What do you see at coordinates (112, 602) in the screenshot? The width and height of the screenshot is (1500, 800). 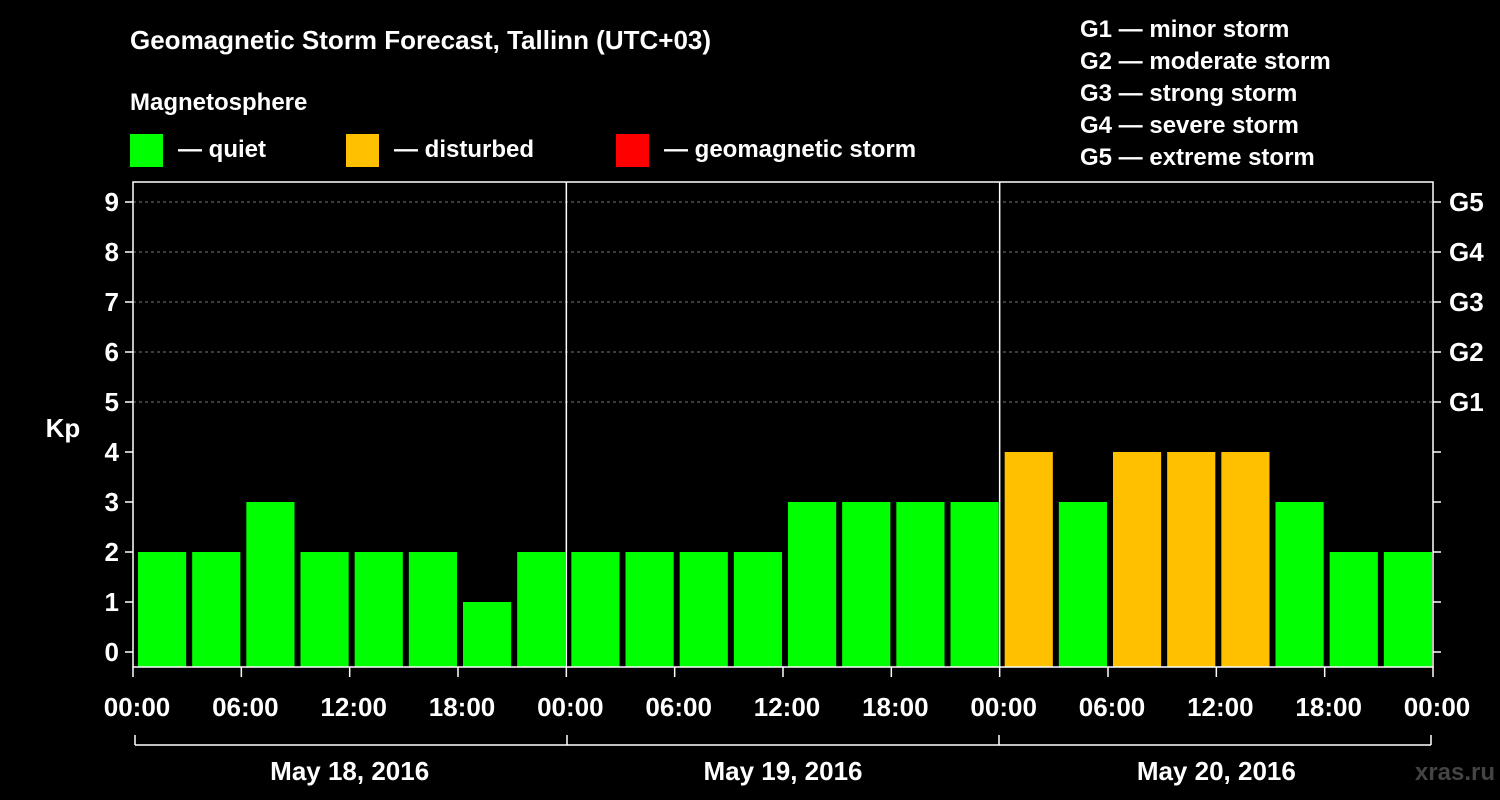 I see `y-tick-label: 1` at bounding box center [112, 602].